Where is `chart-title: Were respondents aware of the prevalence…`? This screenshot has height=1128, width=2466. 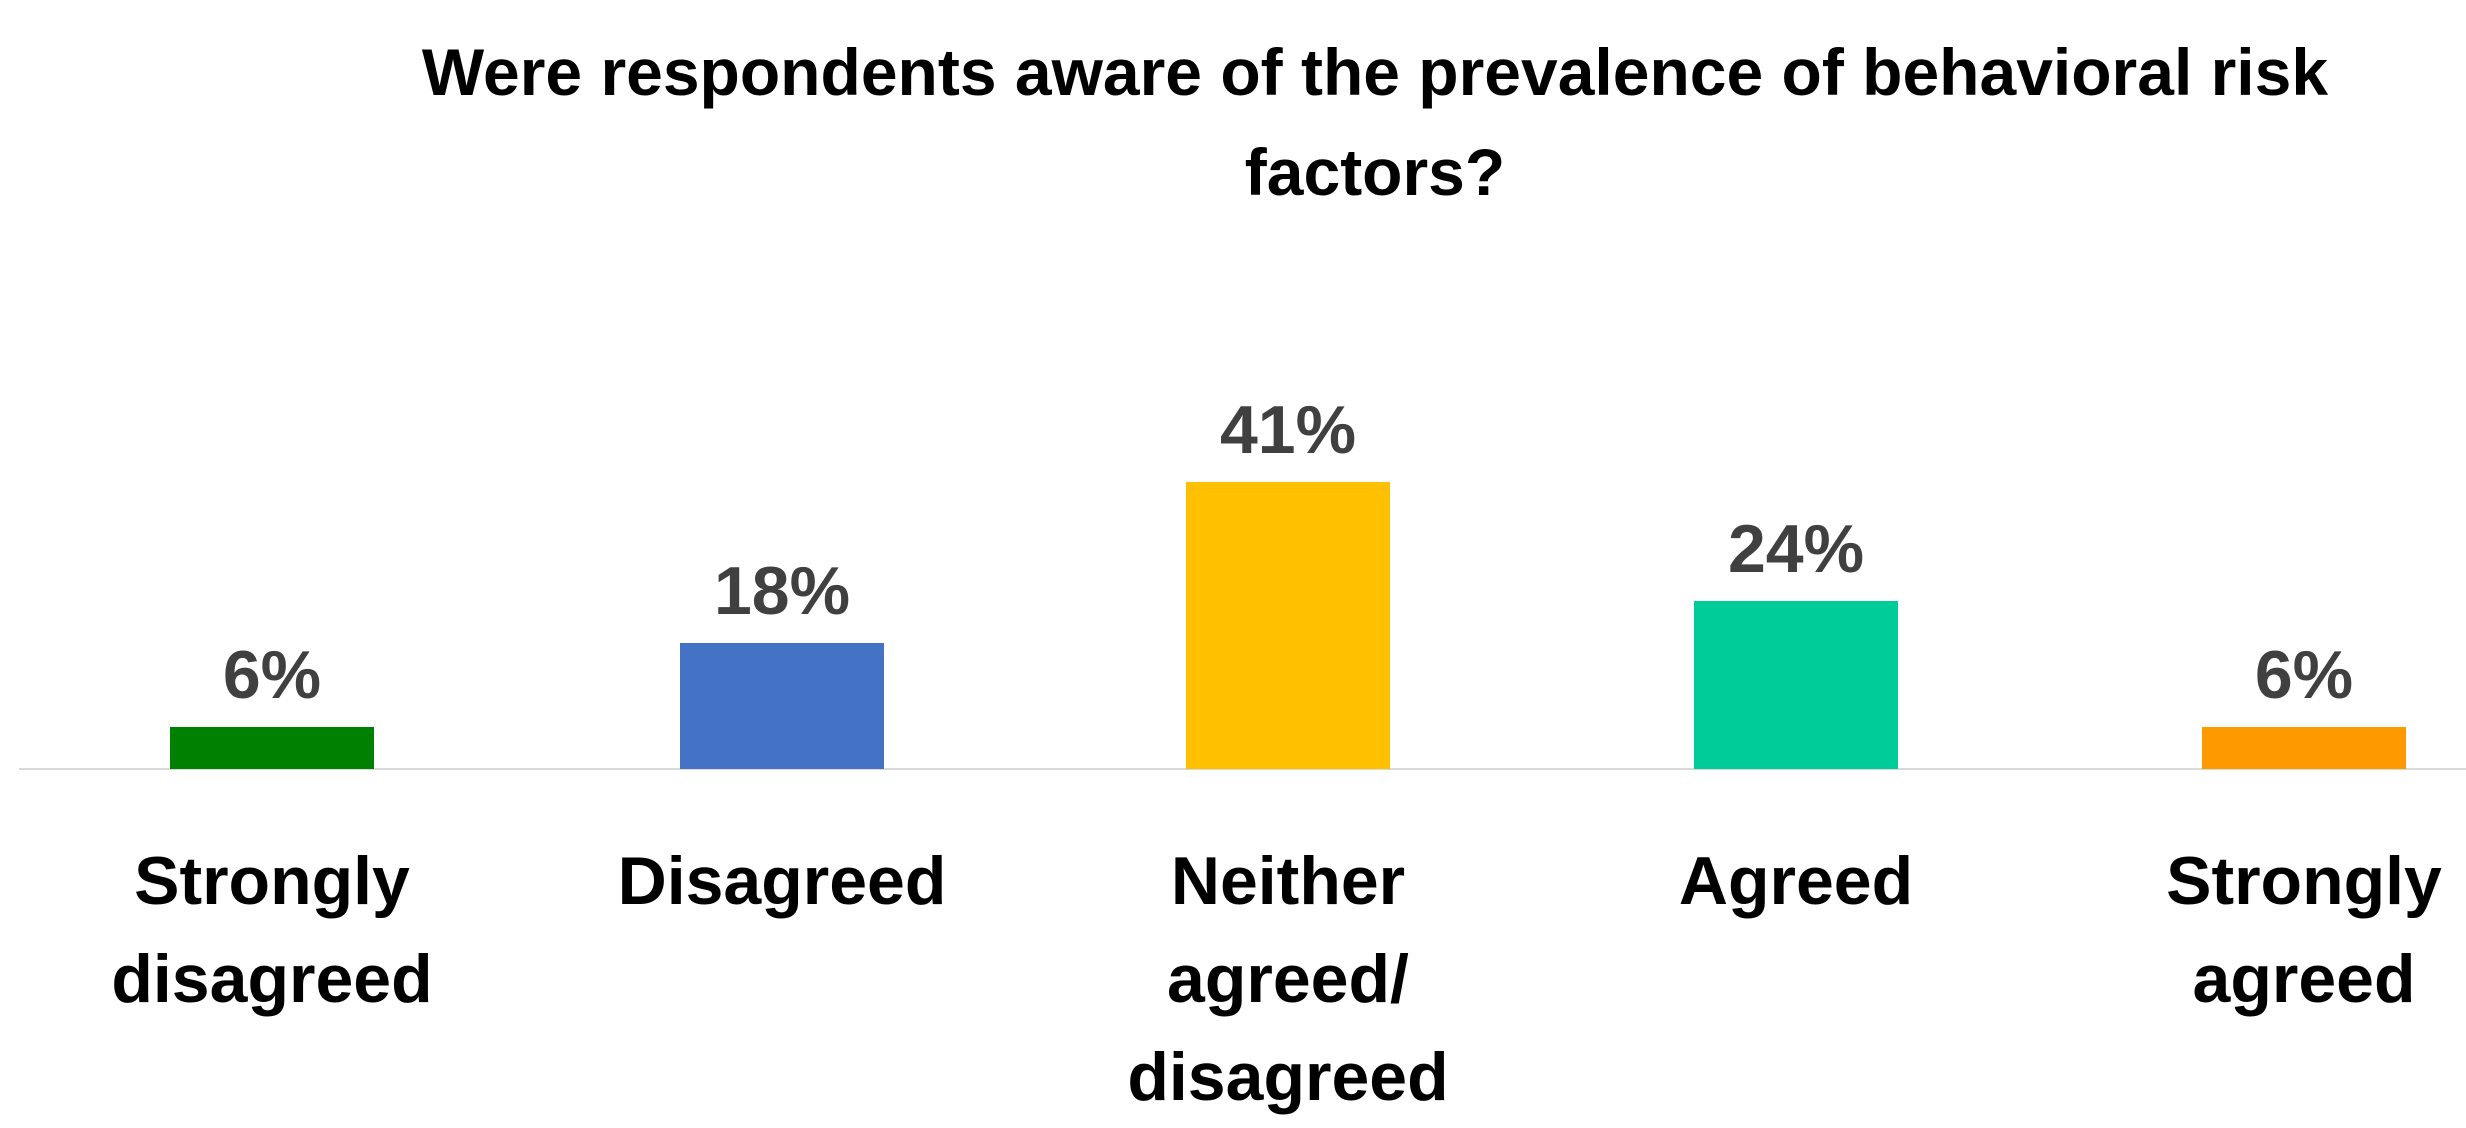 chart-title: Were respondents aware of the prevalence… is located at coordinates (1375, 122).